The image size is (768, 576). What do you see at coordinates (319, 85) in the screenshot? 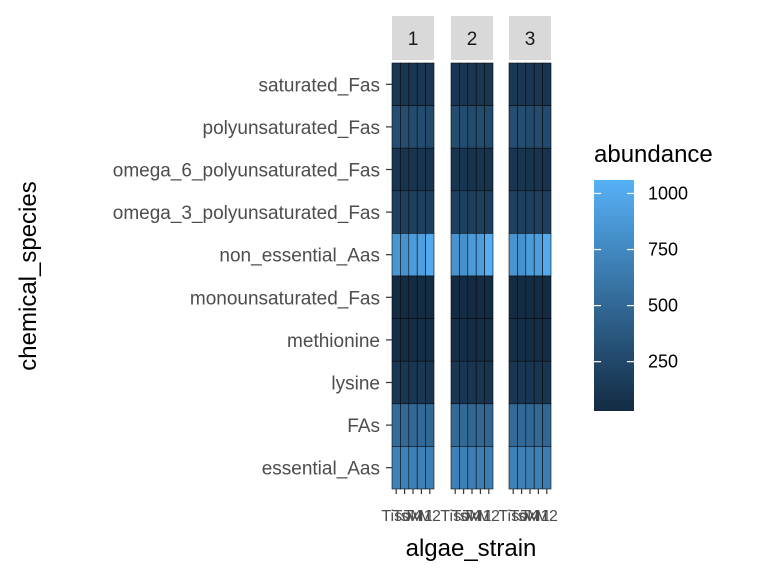
I see `y-tick-label: saturated_Fas` at bounding box center [319, 85].